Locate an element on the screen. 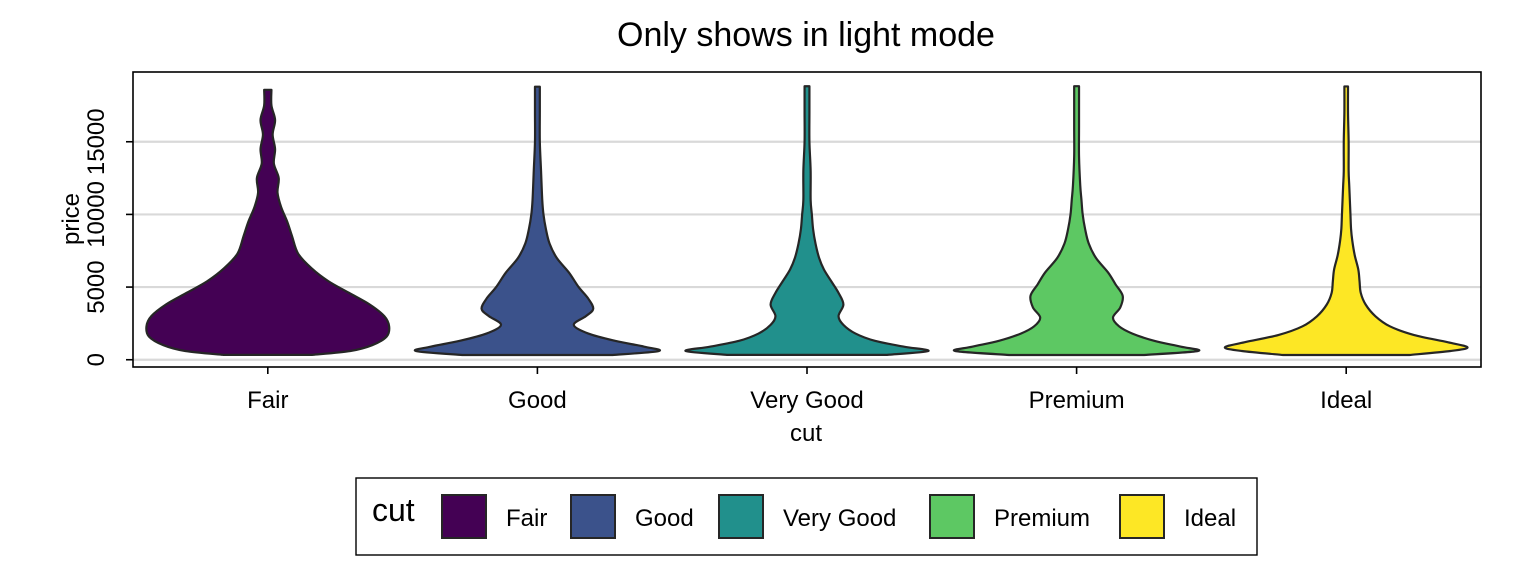  violin-fair is located at coordinates (268, 222).